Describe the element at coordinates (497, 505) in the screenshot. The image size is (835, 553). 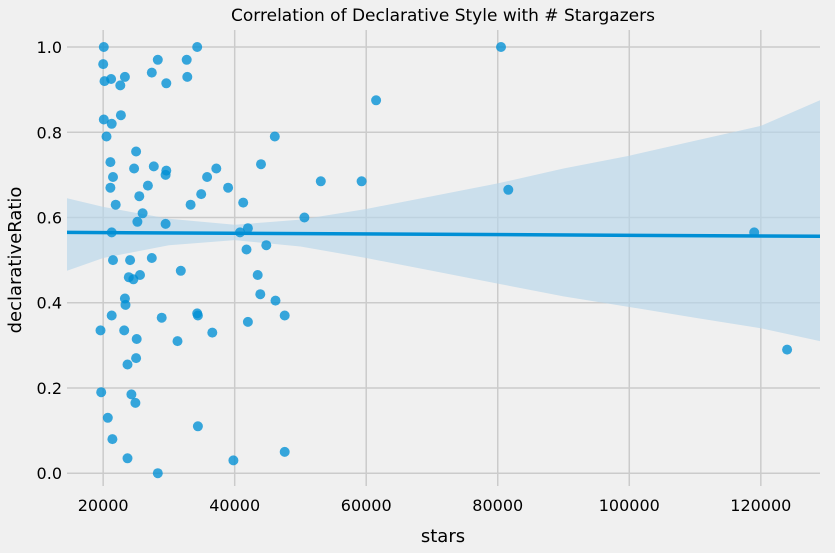
I see `x-tick-label: 80000` at that location.